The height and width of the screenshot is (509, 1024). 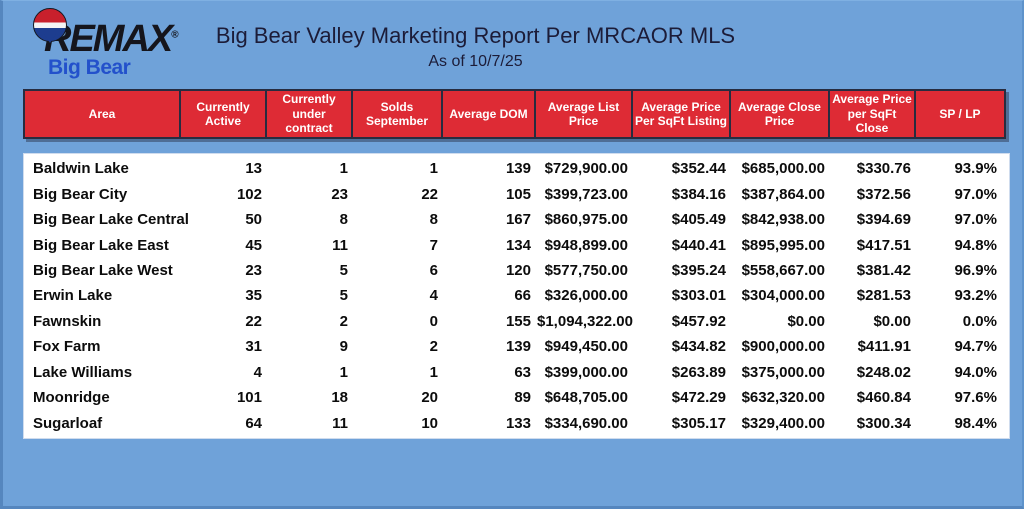 What do you see at coordinates (975, 169) in the screenshot?
I see `value-cell: 93.9%` at bounding box center [975, 169].